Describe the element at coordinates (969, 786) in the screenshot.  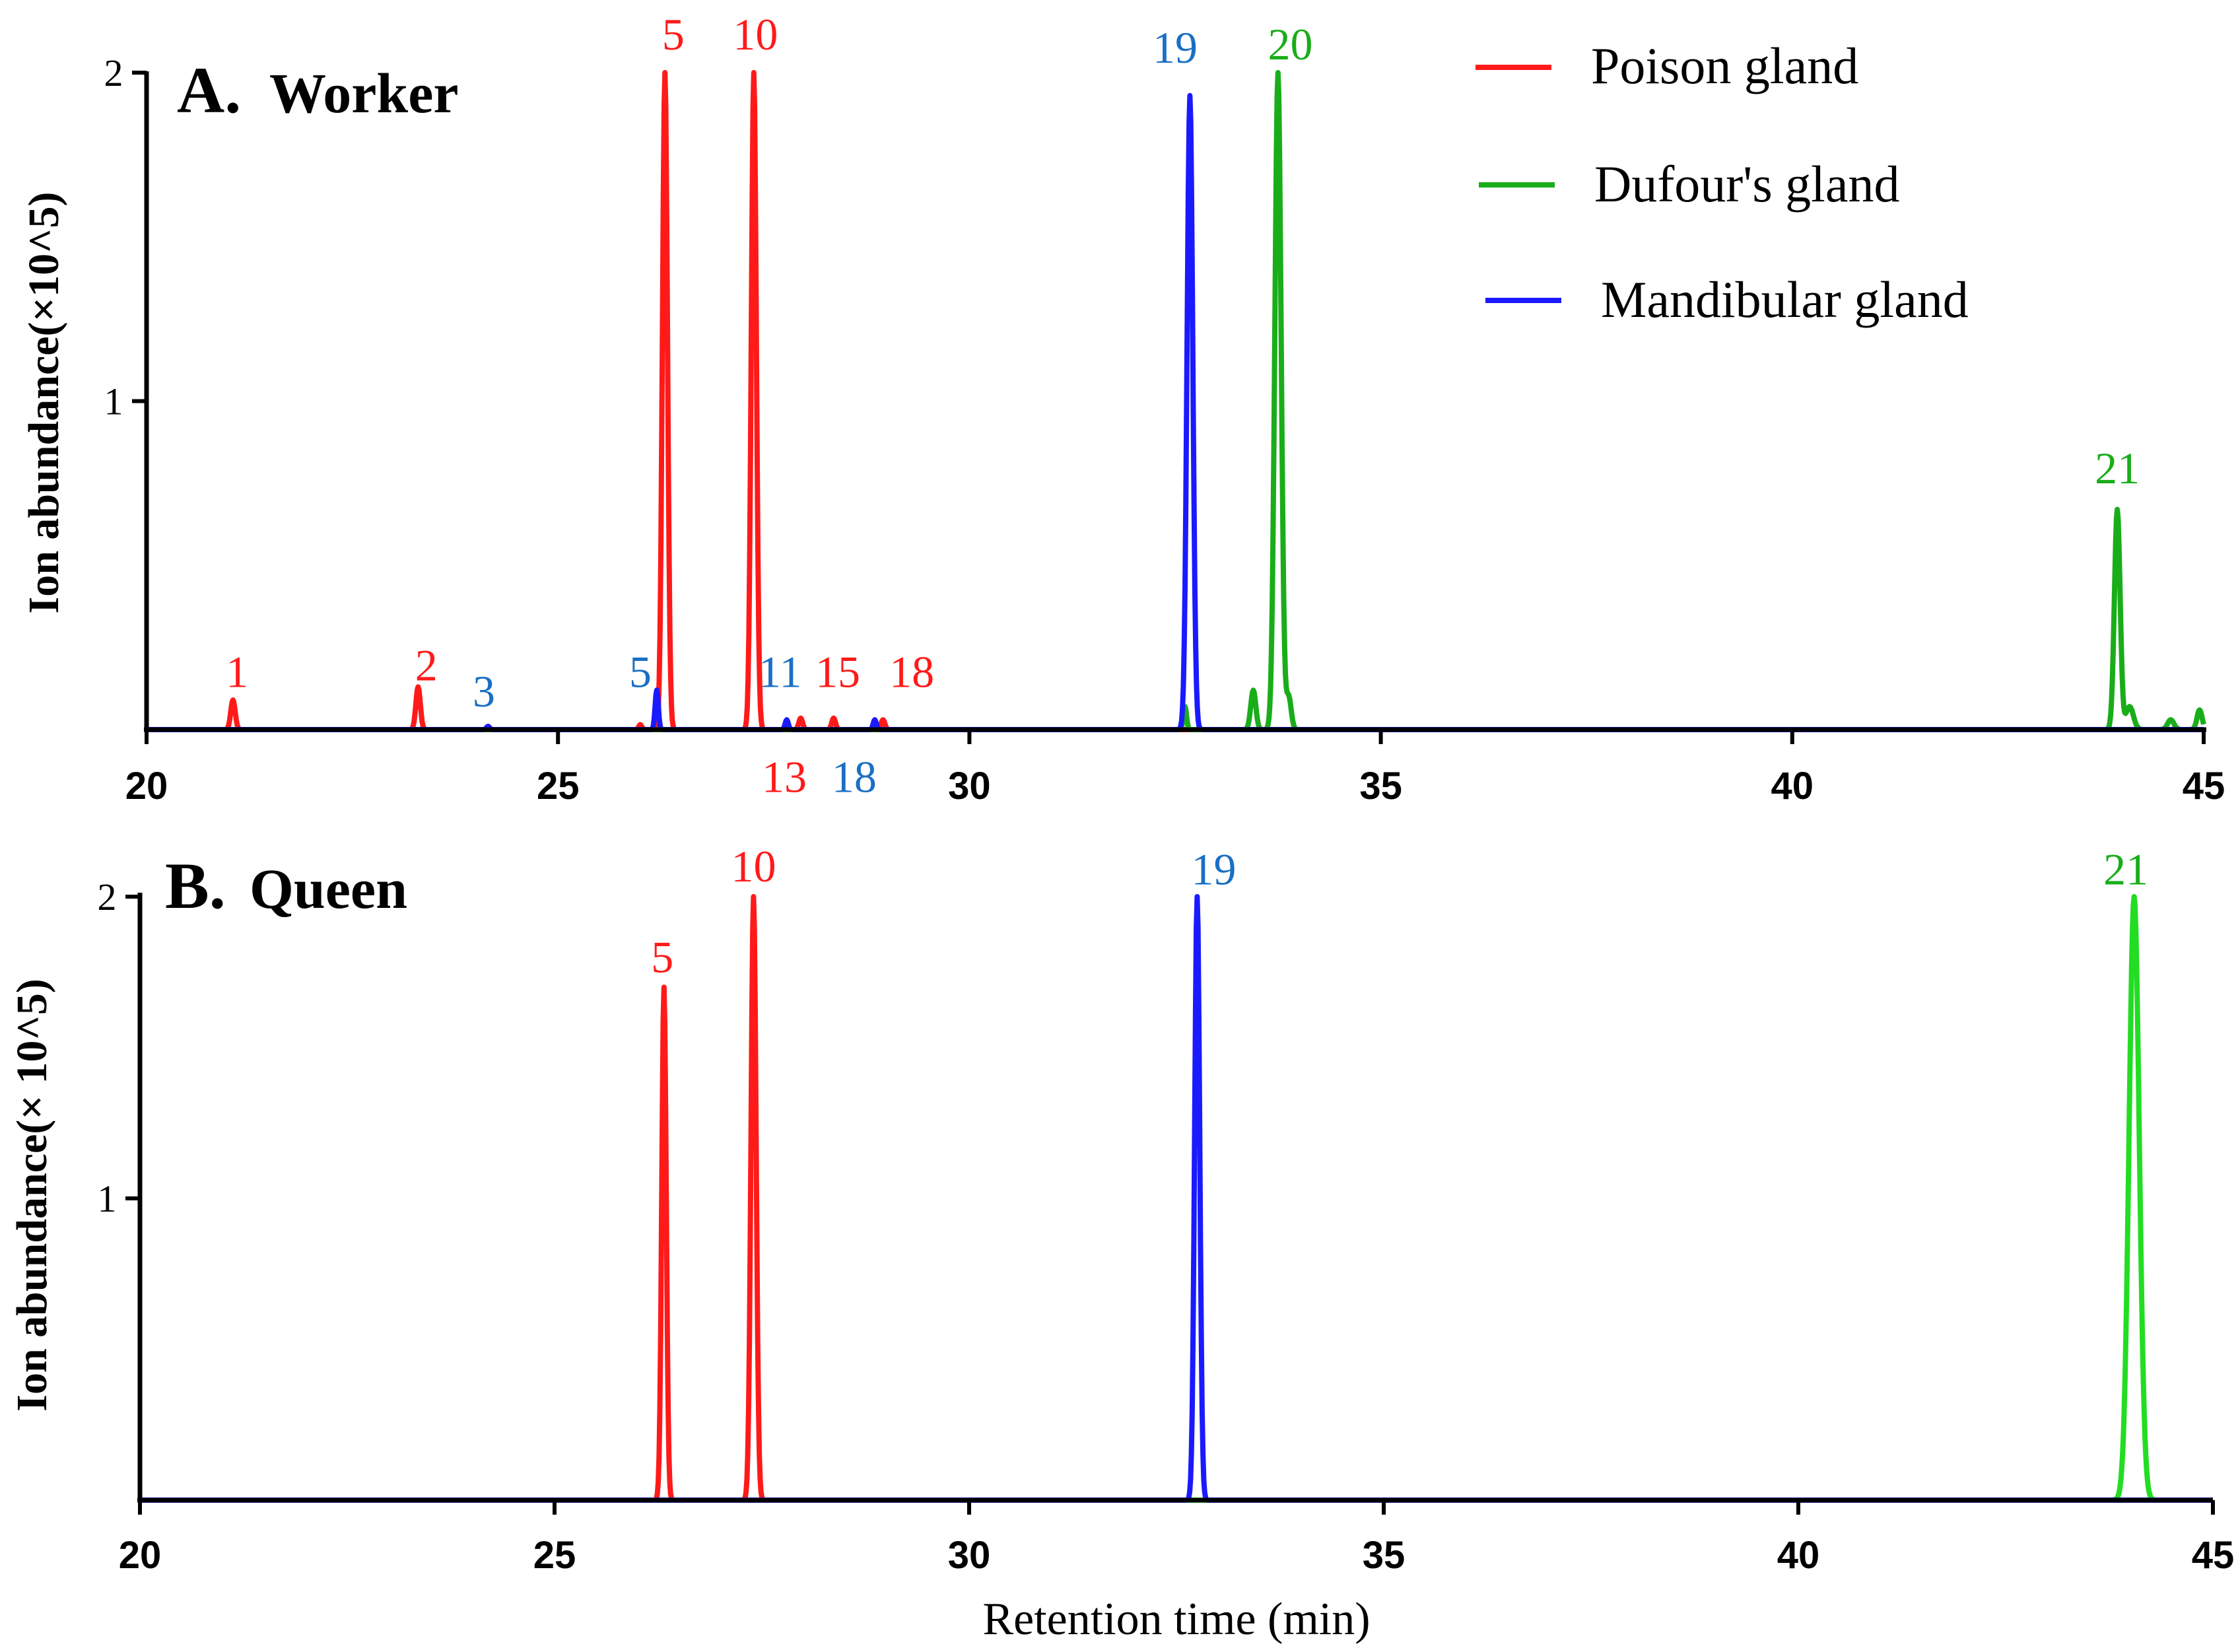
I see `panel-a-xtick-label: 30` at that location.